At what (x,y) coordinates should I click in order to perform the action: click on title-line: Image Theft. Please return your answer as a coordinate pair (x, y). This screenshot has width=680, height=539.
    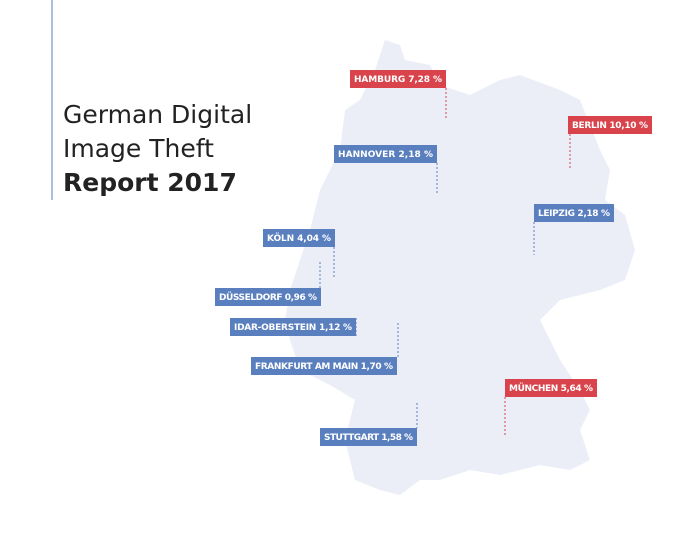
    Looking at the image, I should click on (138, 148).